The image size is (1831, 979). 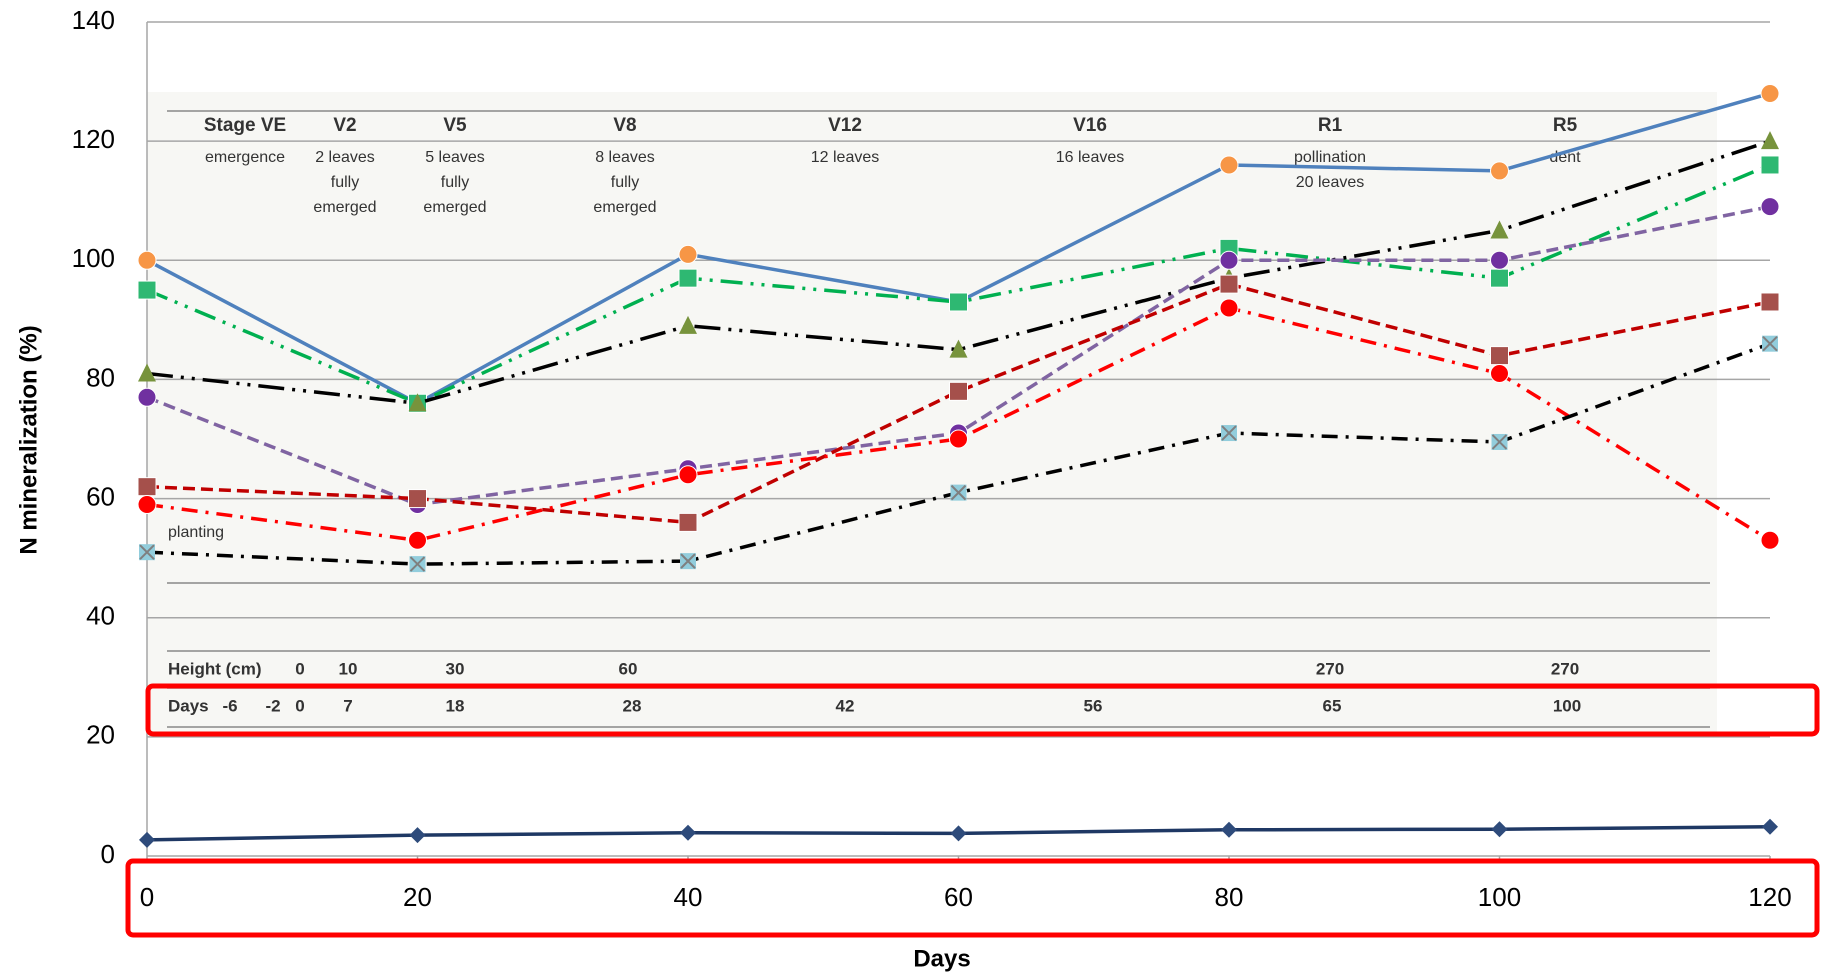 I want to click on x-tick-label: 100, so click(x=1499, y=897).